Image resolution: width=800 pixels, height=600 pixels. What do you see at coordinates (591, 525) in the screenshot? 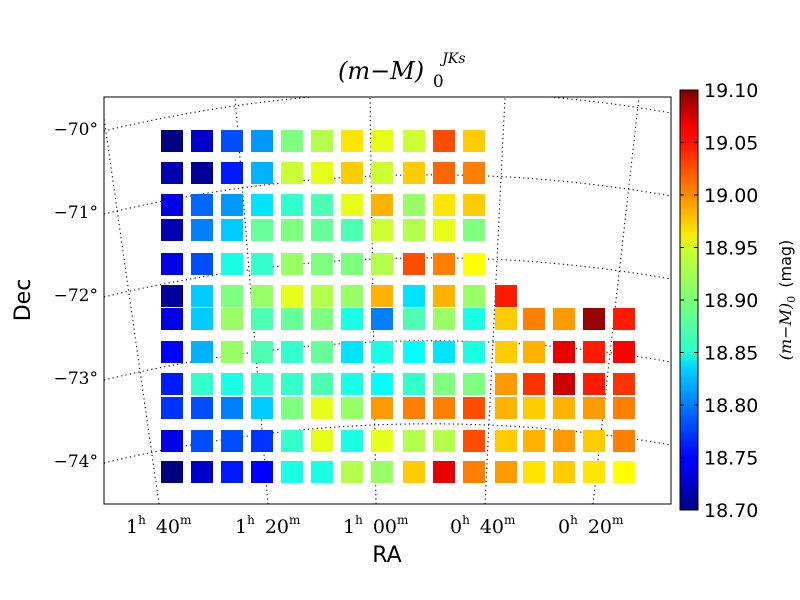
I see `ra-tick-label: 0h 20m` at bounding box center [591, 525].